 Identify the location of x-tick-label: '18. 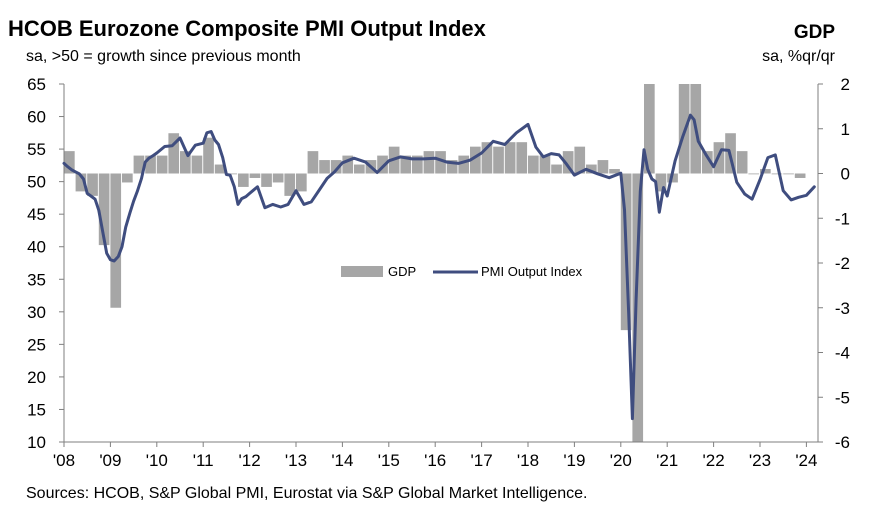
(528, 460).